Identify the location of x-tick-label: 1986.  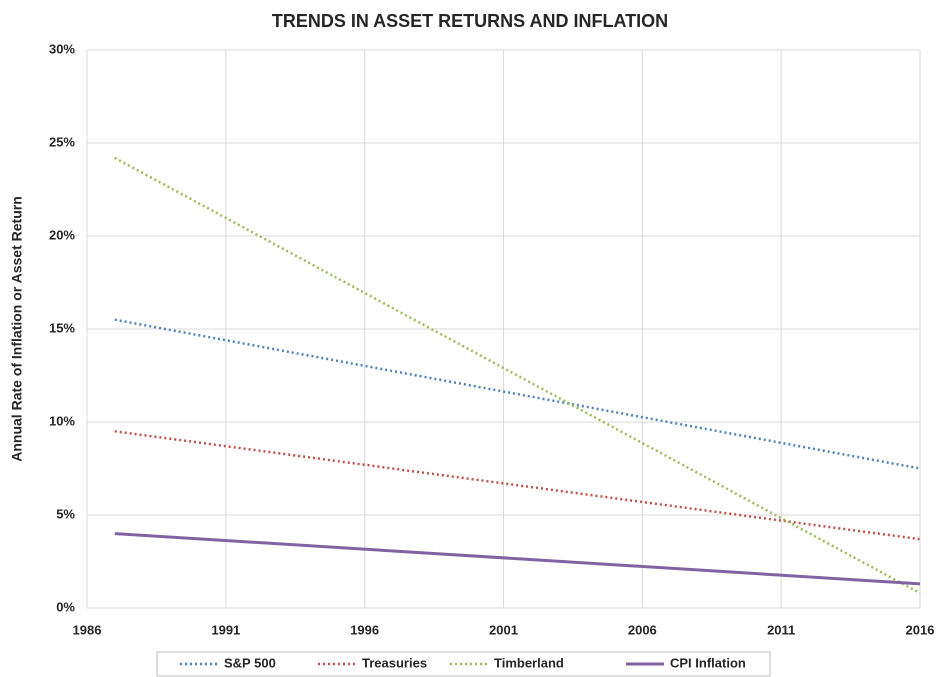
(87, 629).